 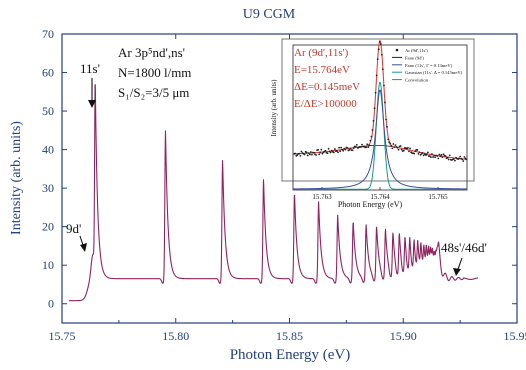 What do you see at coordinates (73, 228) in the screenshot?
I see `annotation-9d: 9d'` at bounding box center [73, 228].